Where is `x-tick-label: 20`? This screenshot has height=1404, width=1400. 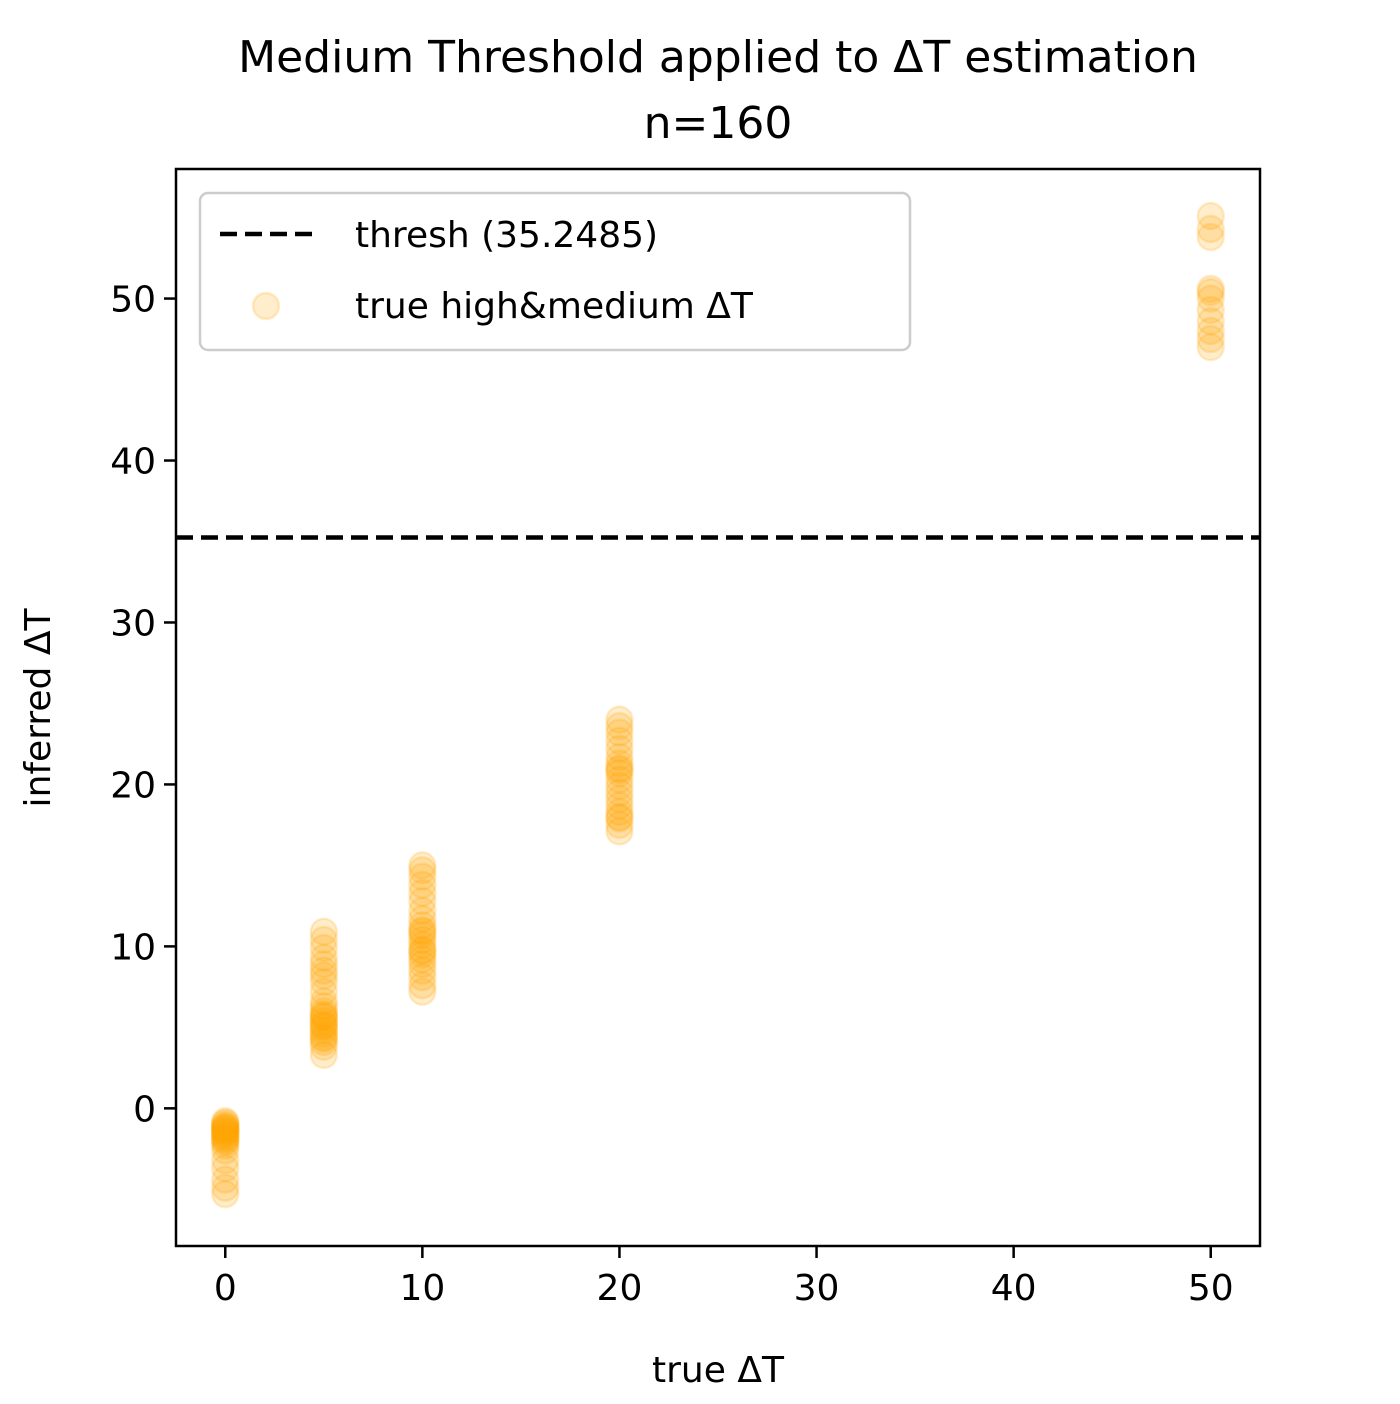
x-tick-label: 20 is located at coordinates (620, 1288).